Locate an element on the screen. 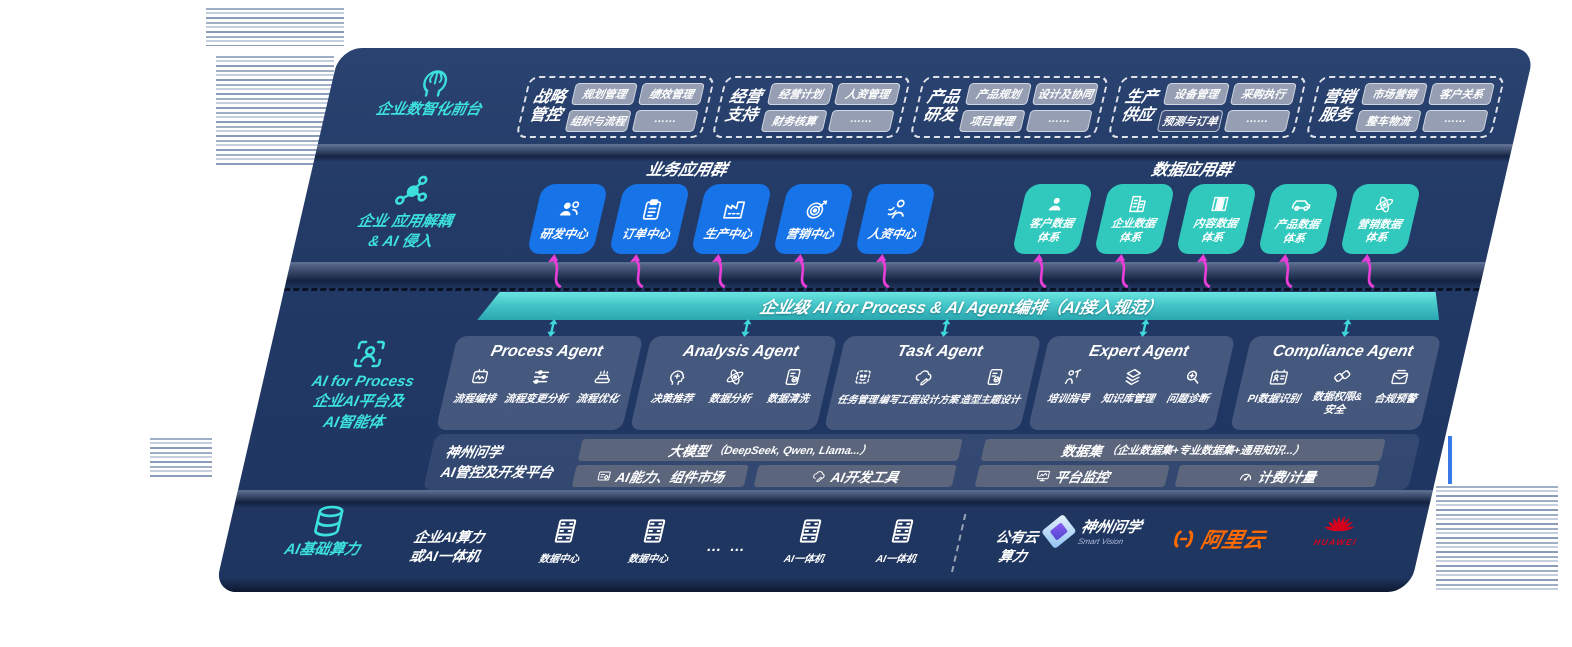 Image resolution: width=1572 pixels, height=647 pixels. stripe-decoration-left-lower is located at coordinates (181, 459).